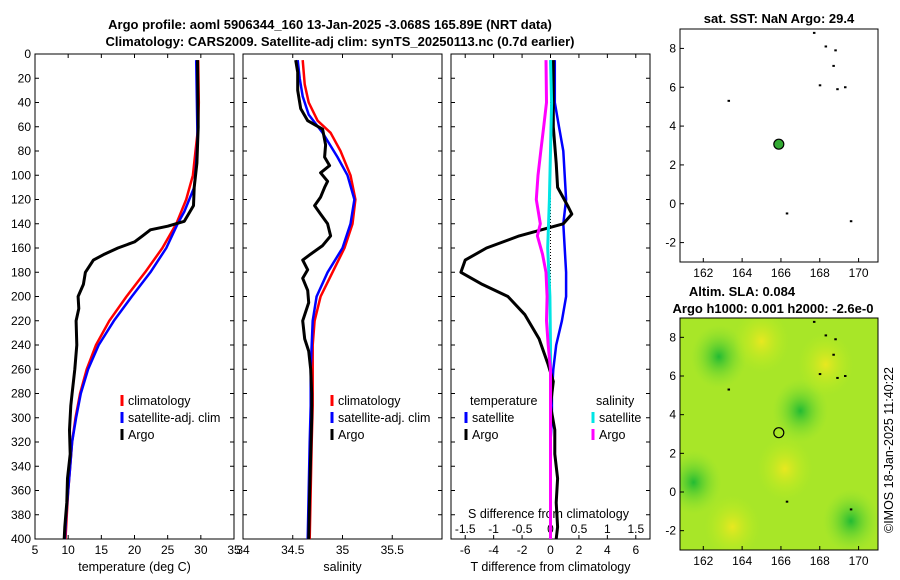  I want to click on temperature-xtick-label: 5, so click(35, 550).